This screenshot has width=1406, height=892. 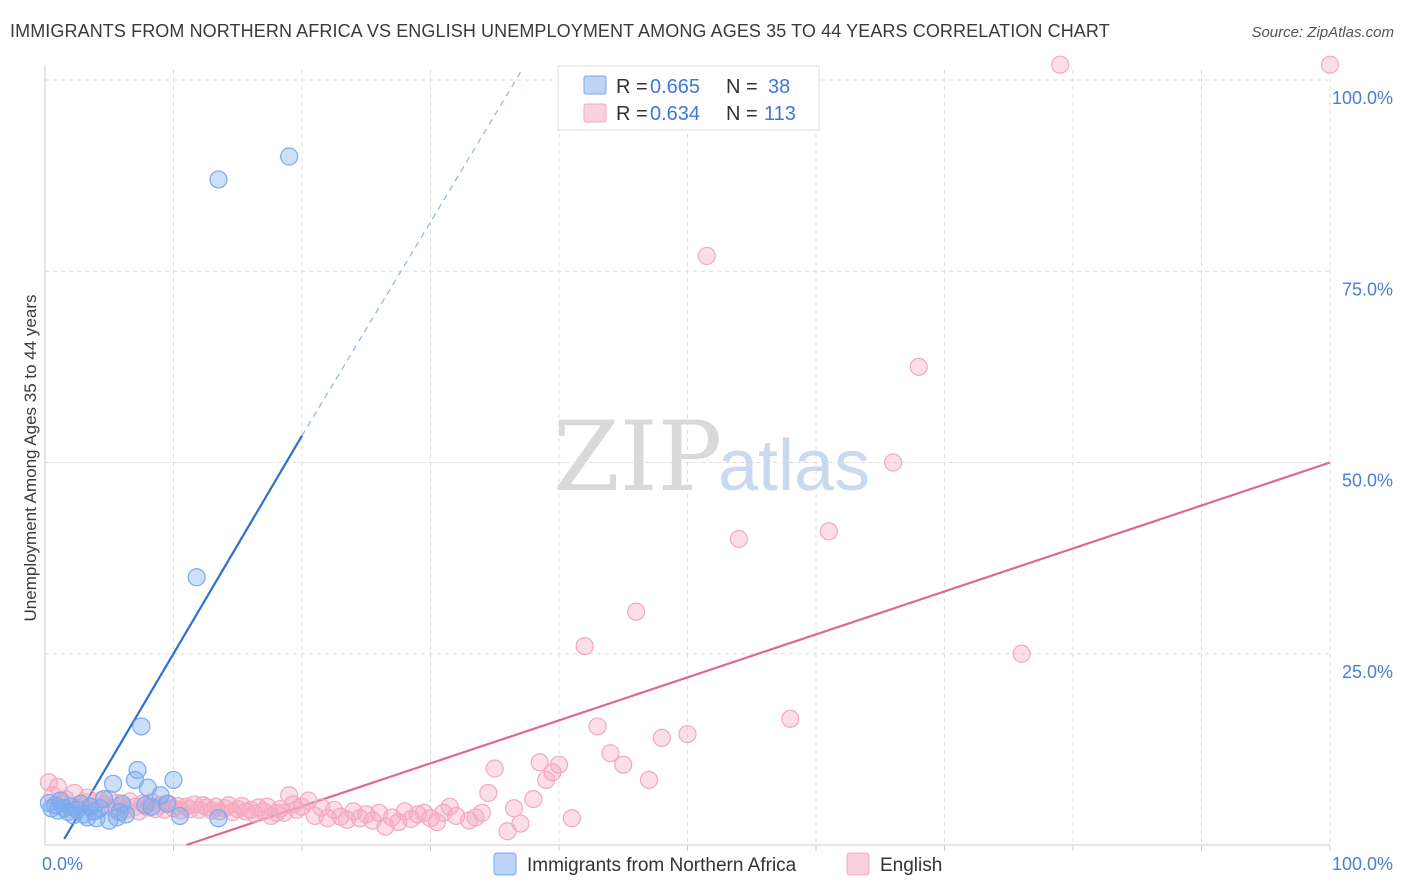 I want to click on series-legend-label-english: English, so click(x=911, y=865).